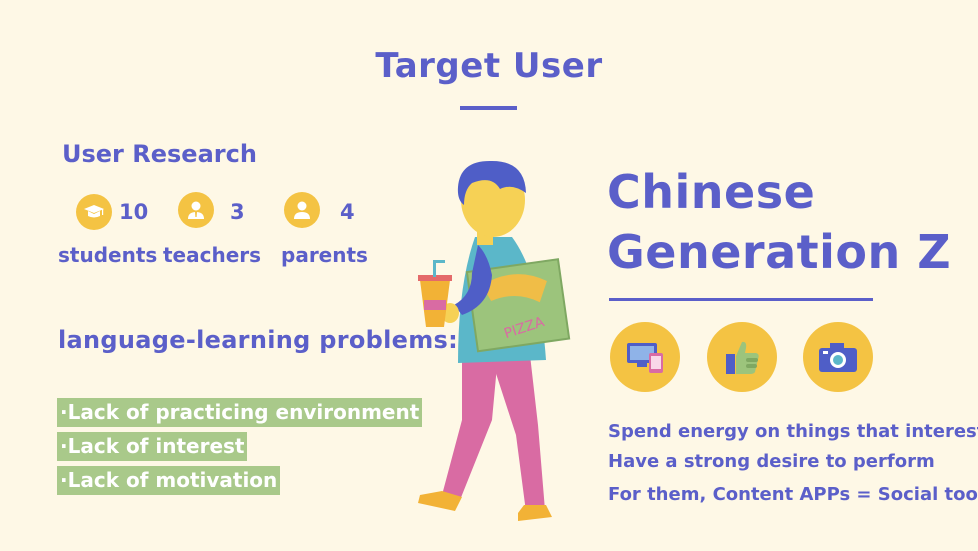  Describe the element at coordinates (494, 340) in the screenshot. I see `person-illustration: PIZZA` at that location.